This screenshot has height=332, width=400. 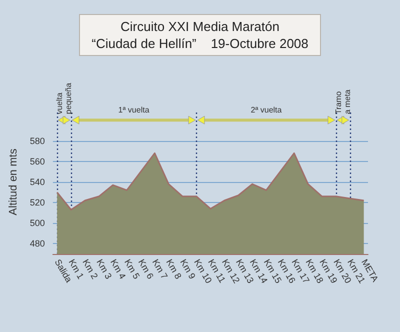 What do you see at coordinates (266, 110) in the screenshot?
I see `annotation: 2ª vuelta` at bounding box center [266, 110].